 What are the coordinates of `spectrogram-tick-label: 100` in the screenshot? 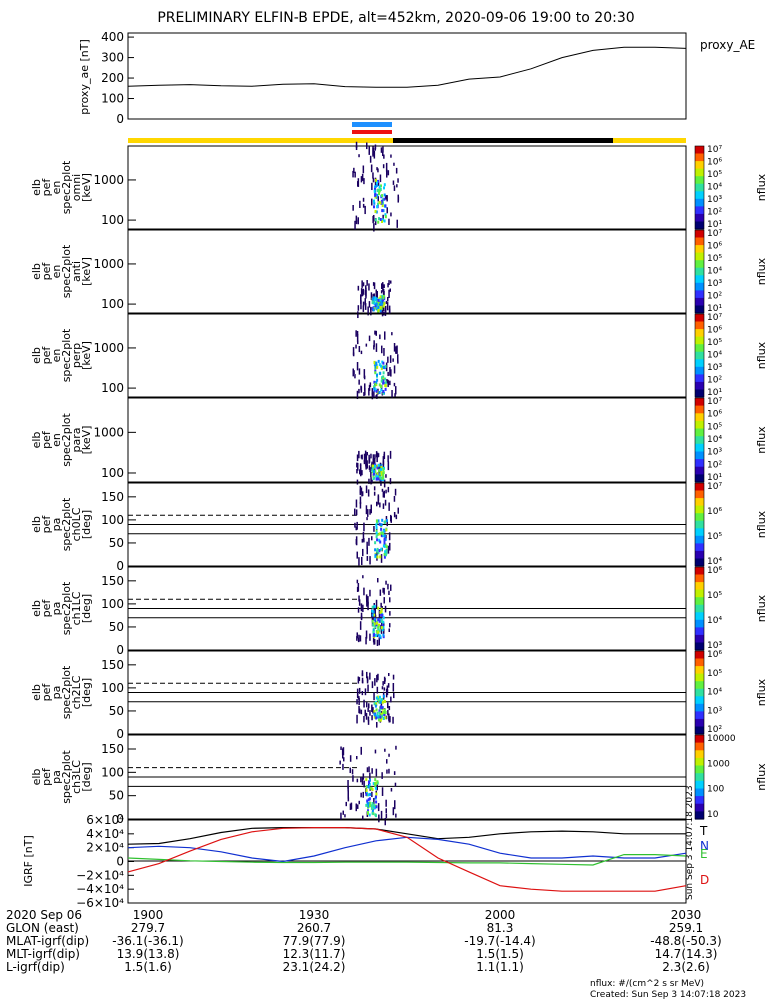 It's located at (112, 473).